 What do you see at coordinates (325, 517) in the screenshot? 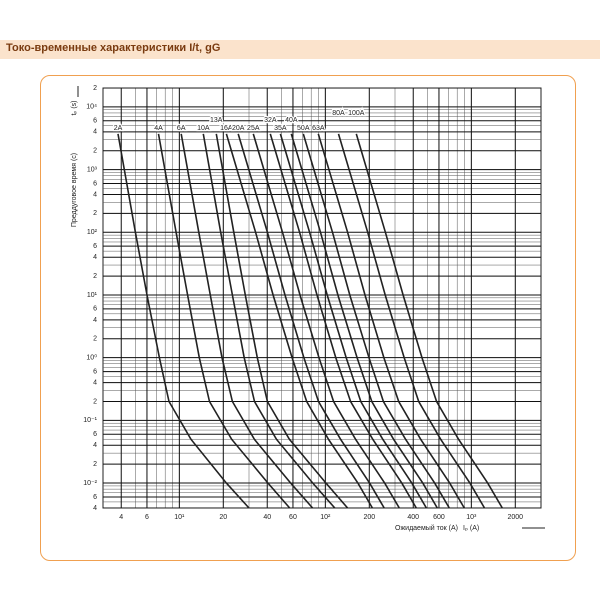
I see `x-tick-label: 10²` at bounding box center [325, 517].